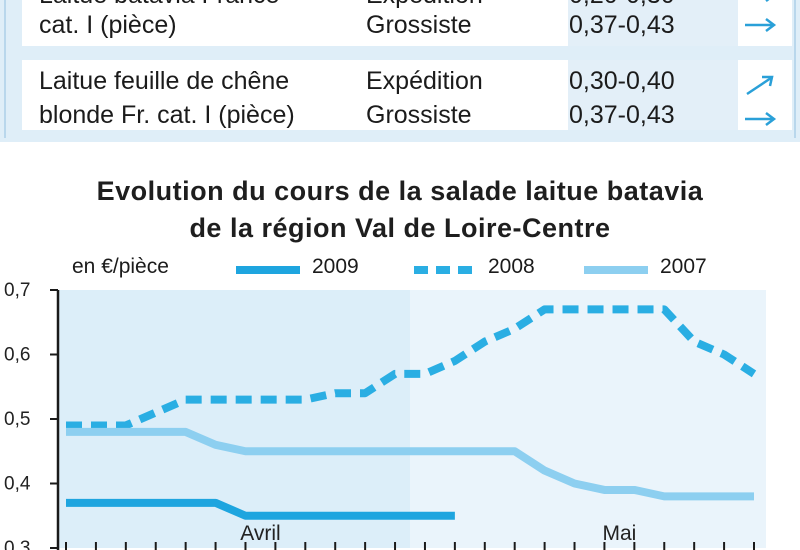  I want to click on y-tick-label: 0,6, so click(17, 355).